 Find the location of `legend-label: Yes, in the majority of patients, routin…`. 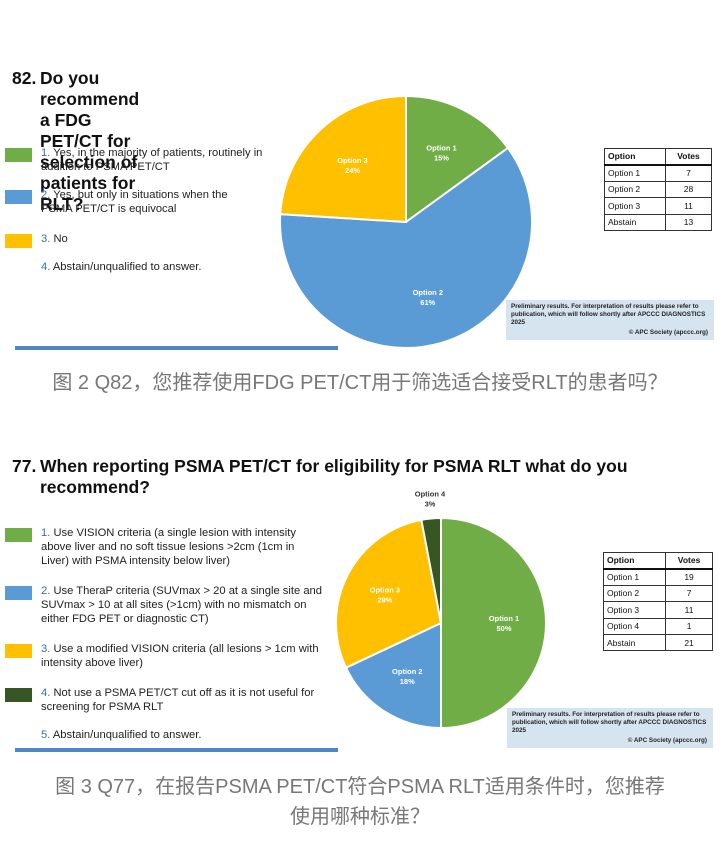

legend-label: Yes, in the majority of patients, routin… is located at coordinates (152, 160).